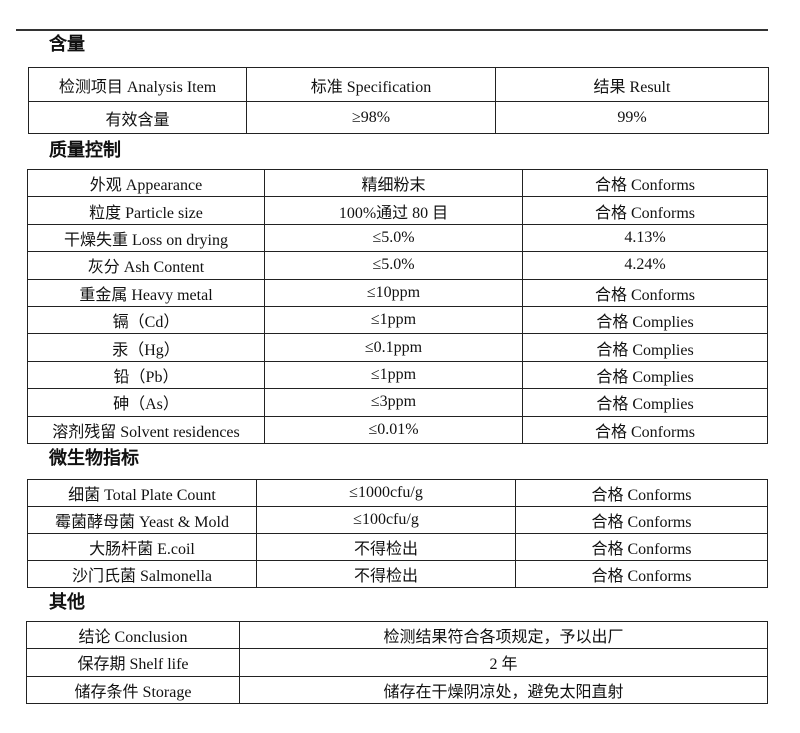 This screenshot has width=800, height=733. What do you see at coordinates (146, 292) in the screenshot?
I see `item-cell: 重金属 Heavy metal` at bounding box center [146, 292].